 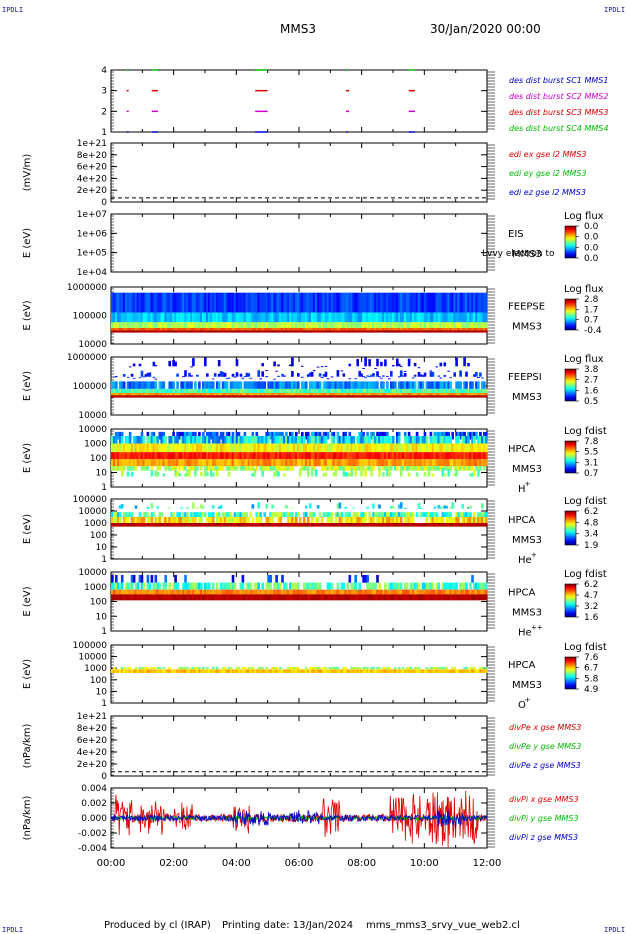 I want to click on colorbar-tick-label: 3.1, so click(x=591, y=463).